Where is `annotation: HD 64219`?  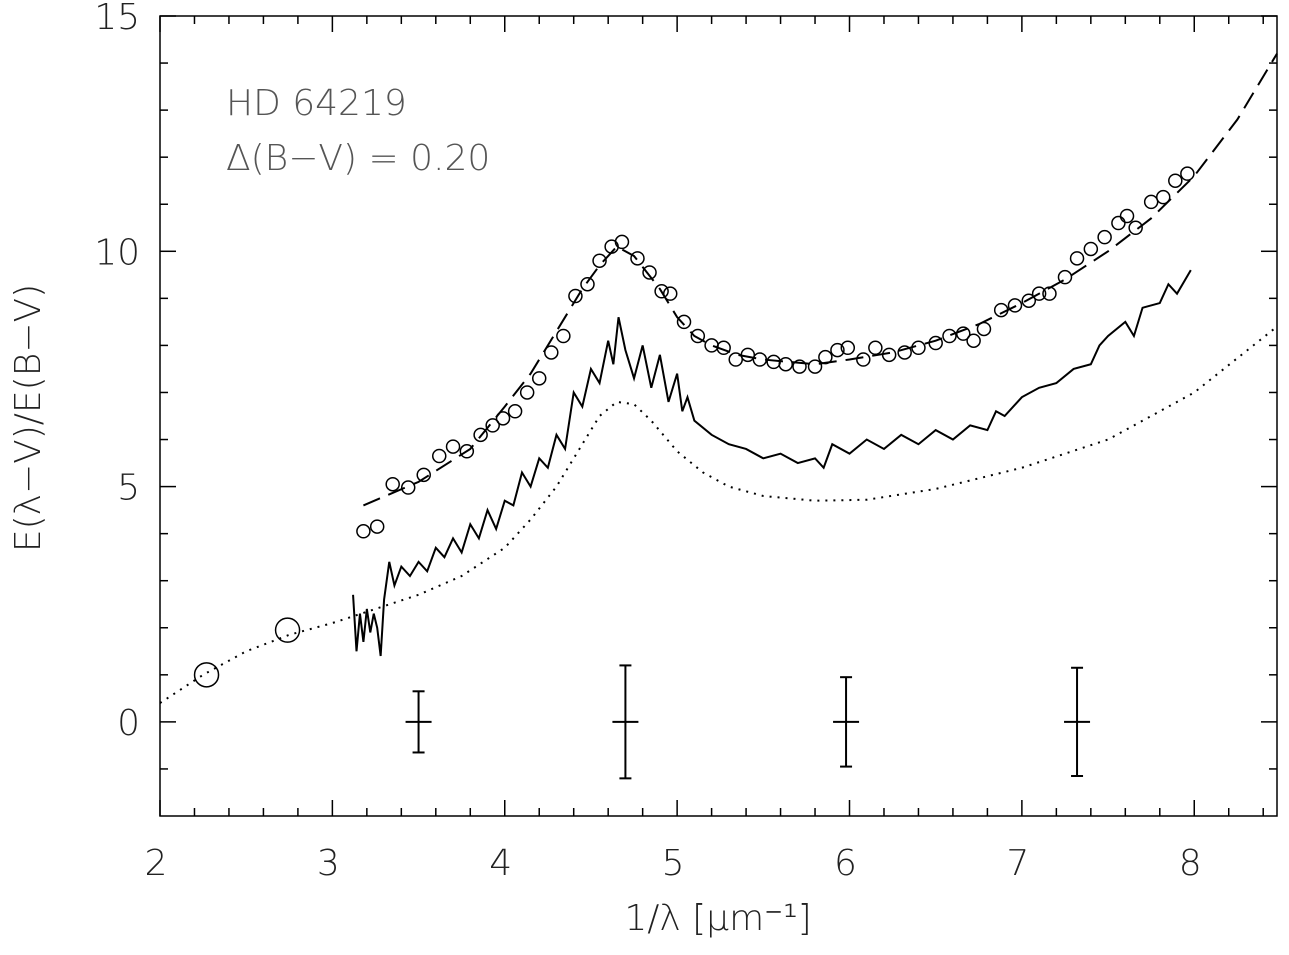
annotation: HD 64219 is located at coordinates (316, 103).